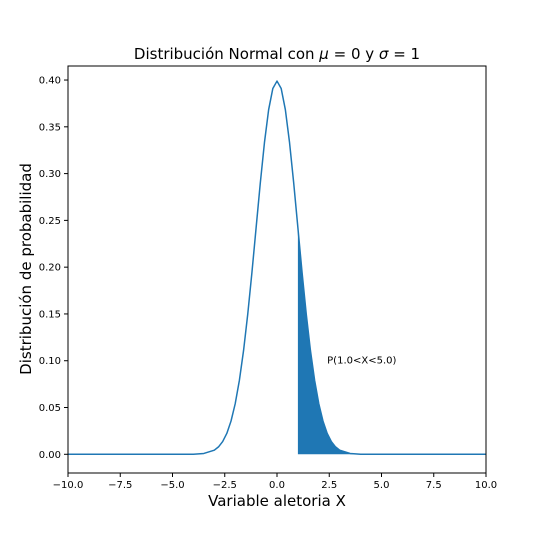 The height and width of the screenshot is (540, 540). I want to click on y-axis-ticks: 0.00 0.05 0.10 0.15 0.20 0.25 0.30 0.35 0.40, so click(53, 268).